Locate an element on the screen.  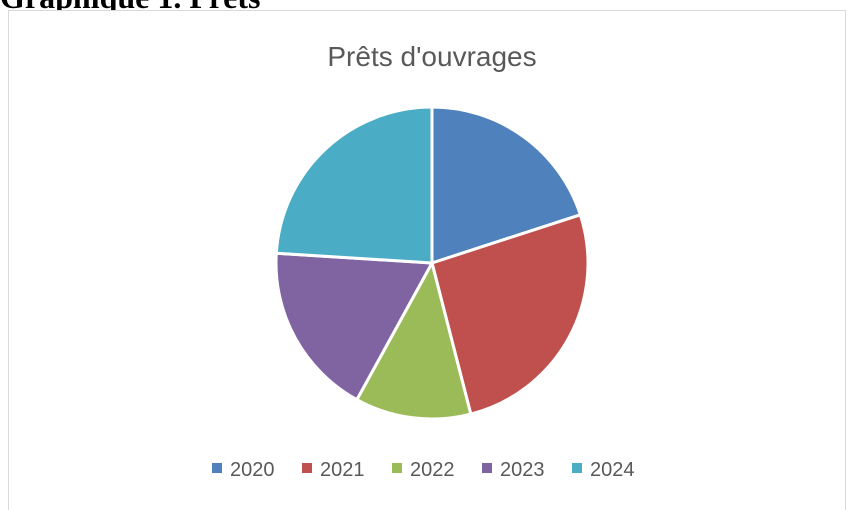
legend-swatch-2020 is located at coordinates (217, 468).